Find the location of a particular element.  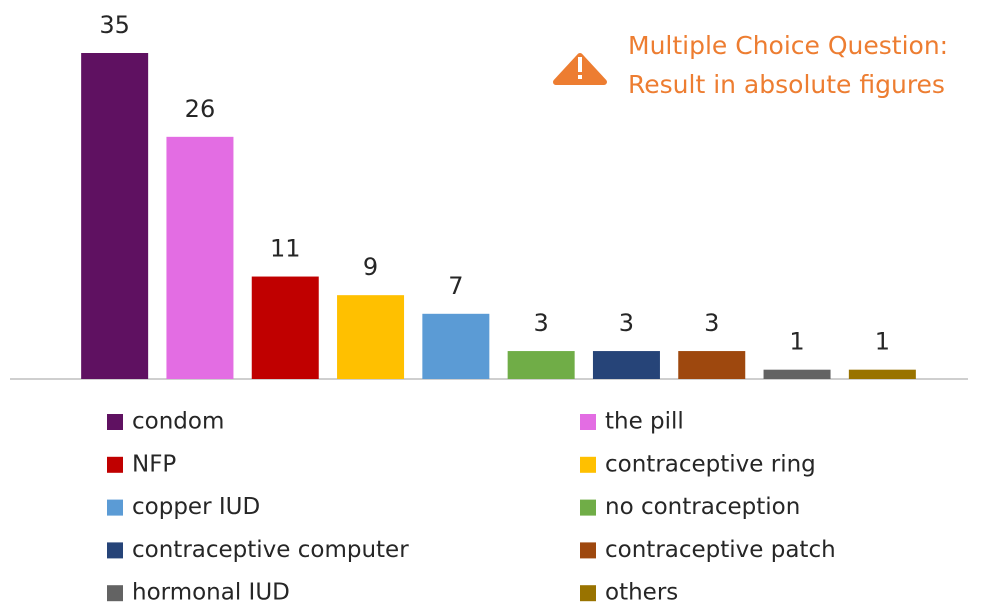

data-label: 7 is located at coordinates (455, 286).